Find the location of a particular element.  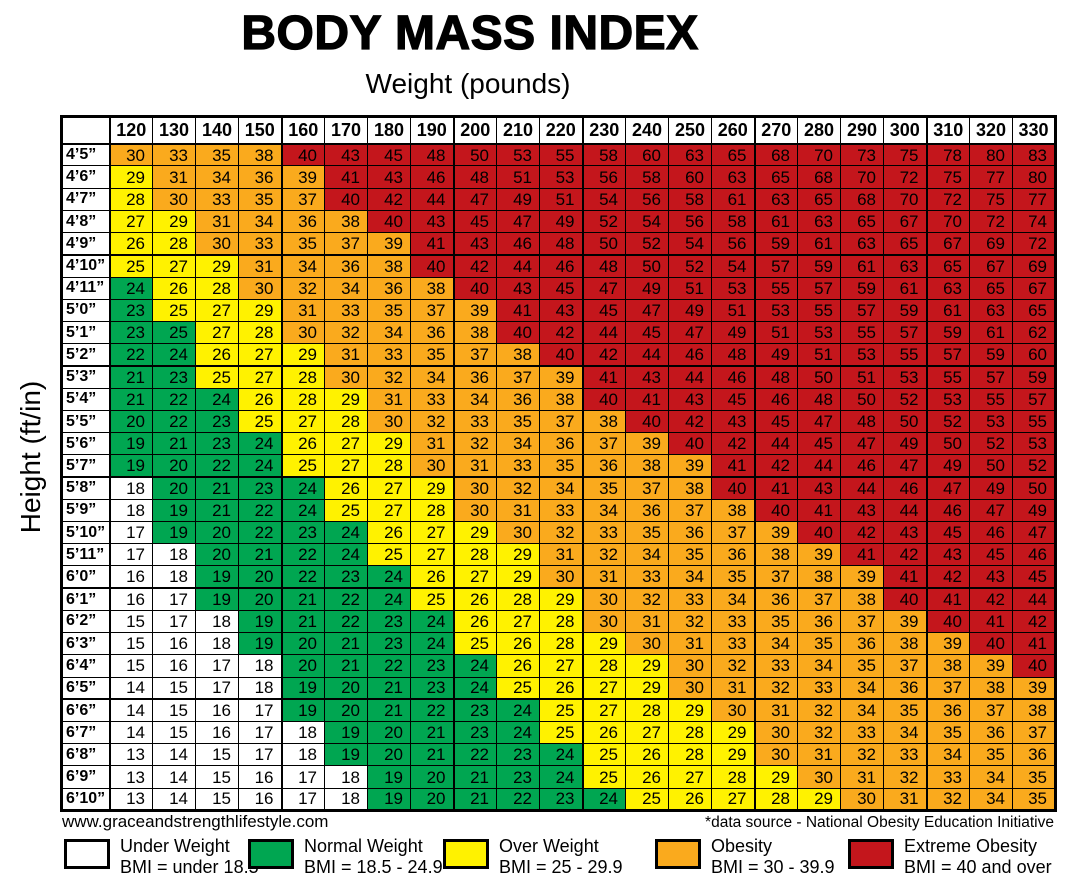

bmi-cell: 16 is located at coordinates (174, 666).